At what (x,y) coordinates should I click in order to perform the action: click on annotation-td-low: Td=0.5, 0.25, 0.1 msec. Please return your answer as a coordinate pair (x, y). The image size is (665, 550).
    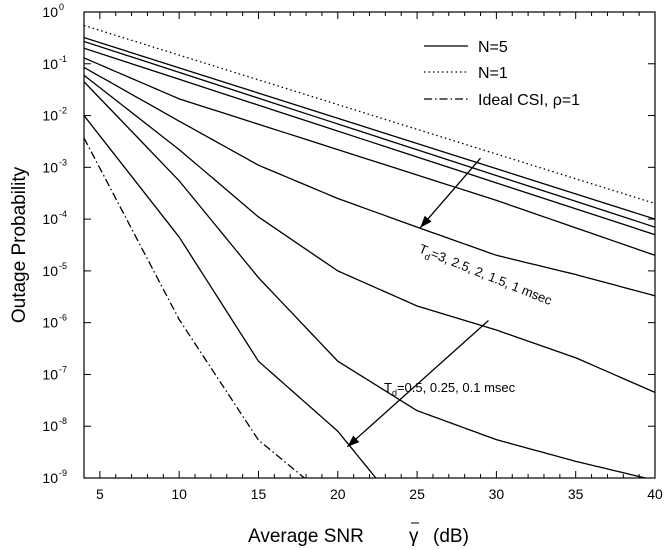
    Looking at the image, I should click on (450, 389).